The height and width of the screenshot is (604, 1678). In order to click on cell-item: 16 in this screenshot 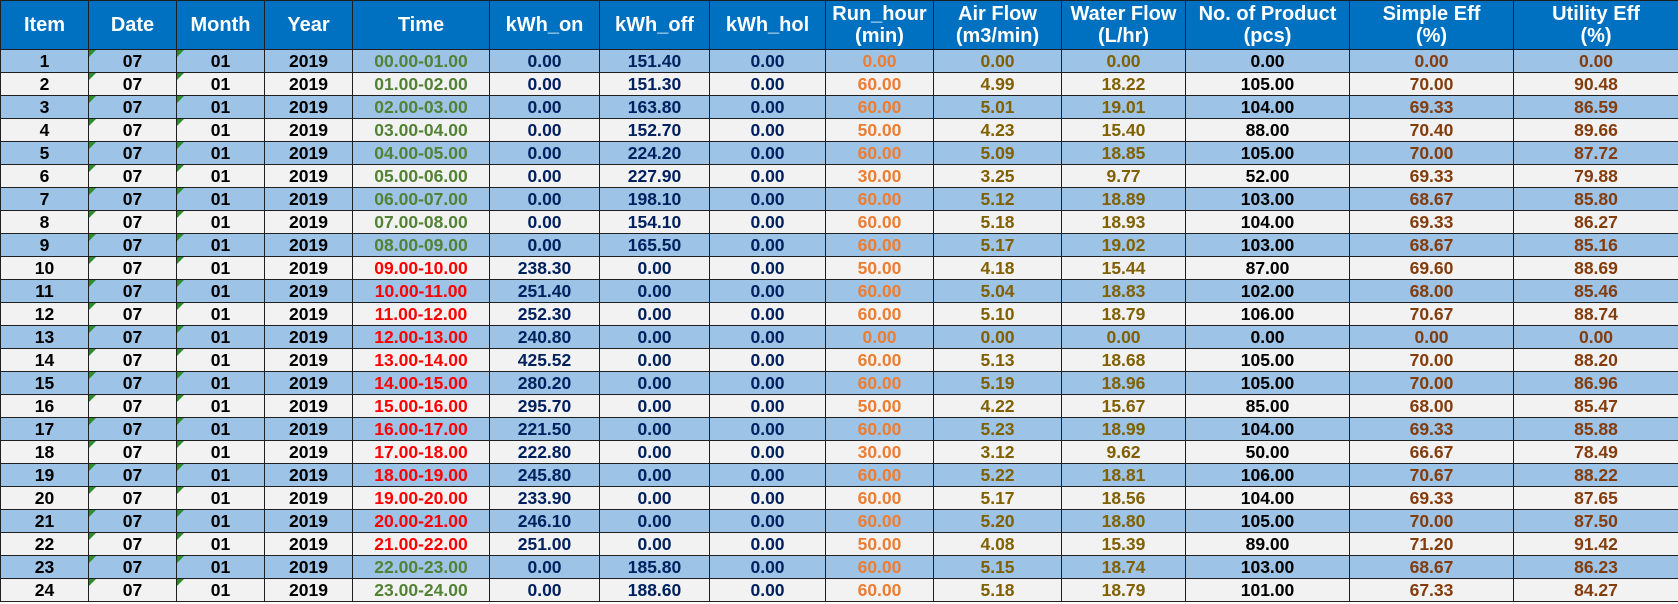, I will do `click(44, 406)`.